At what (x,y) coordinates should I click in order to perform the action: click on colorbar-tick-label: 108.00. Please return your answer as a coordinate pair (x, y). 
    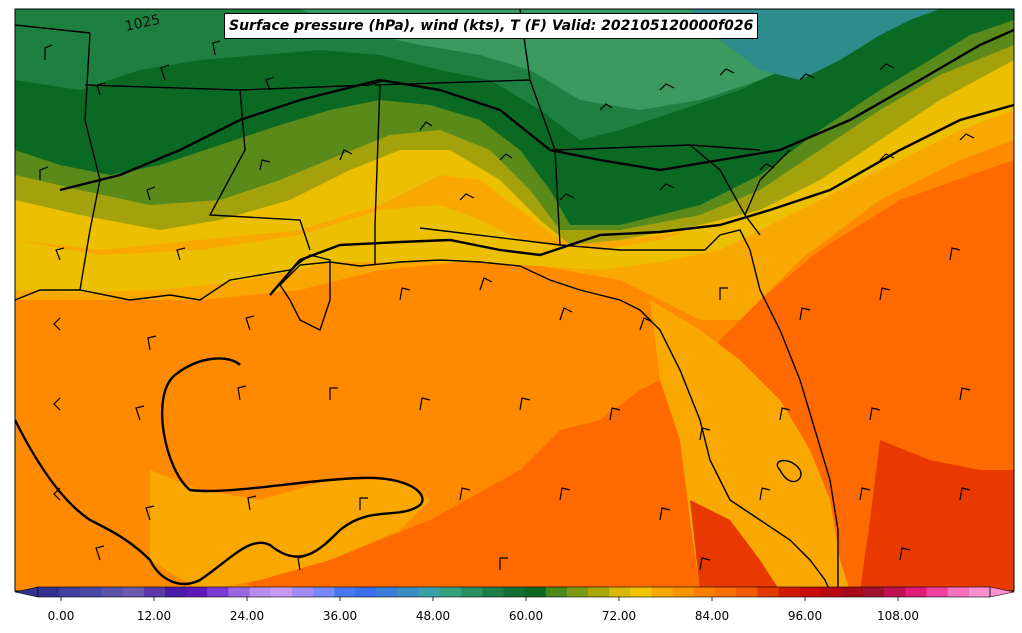
    Looking at the image, I should click on (898, 616).